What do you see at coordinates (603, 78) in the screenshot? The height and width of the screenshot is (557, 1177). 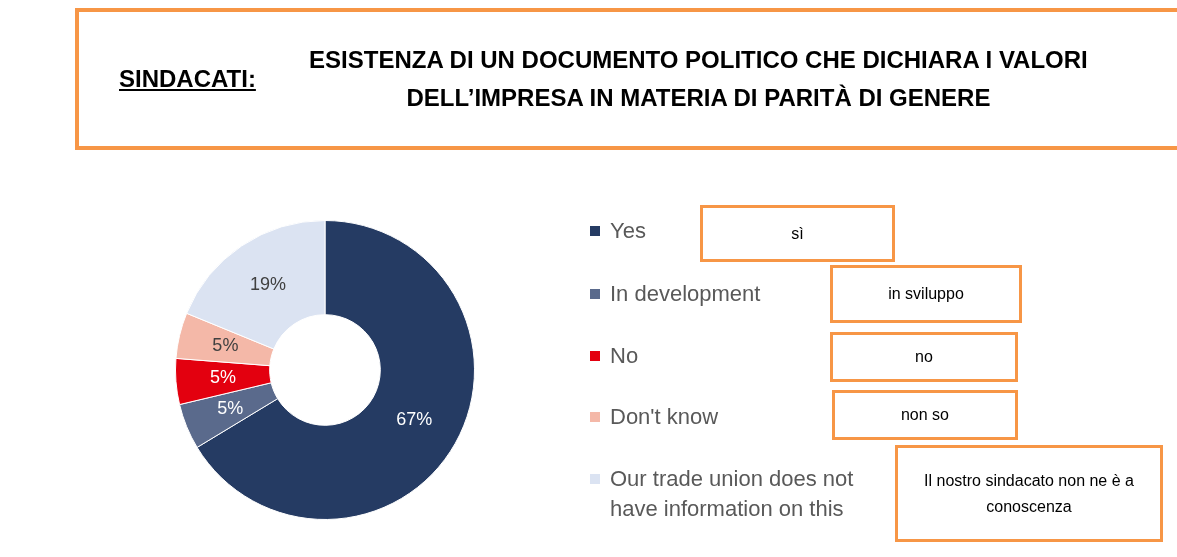 I see `chart-title: SINDACATI: ESISTENZA DI UN DOCUMENTO POLITICO CHE DICHIARA I VALORI DELL’IMPRESA IN MATERIA DI PARITÀ DI GENERE` at bounding box center [603, 78].